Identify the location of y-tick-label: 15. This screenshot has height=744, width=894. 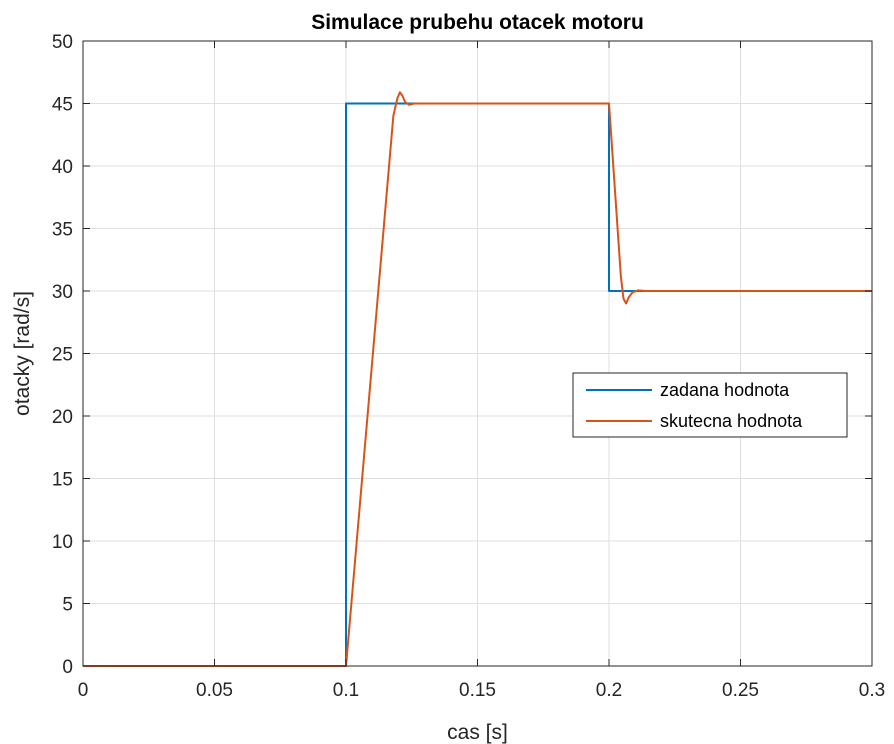
(62, 480).